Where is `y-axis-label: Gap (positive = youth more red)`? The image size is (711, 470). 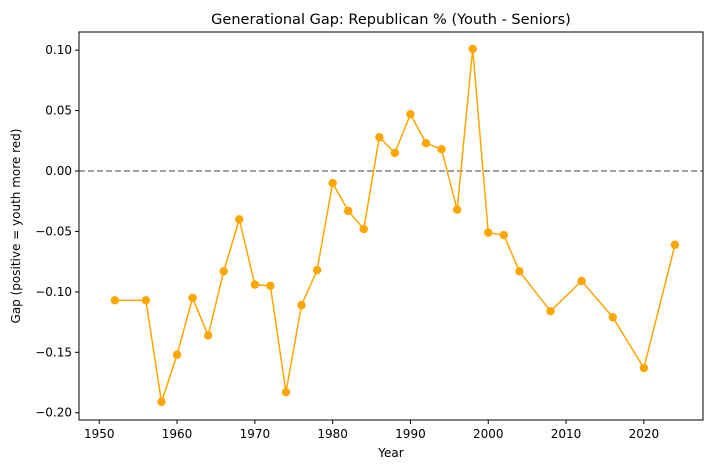
y-axis-label: Gap (positive = youth more red) is located at coordinates (16, 226).